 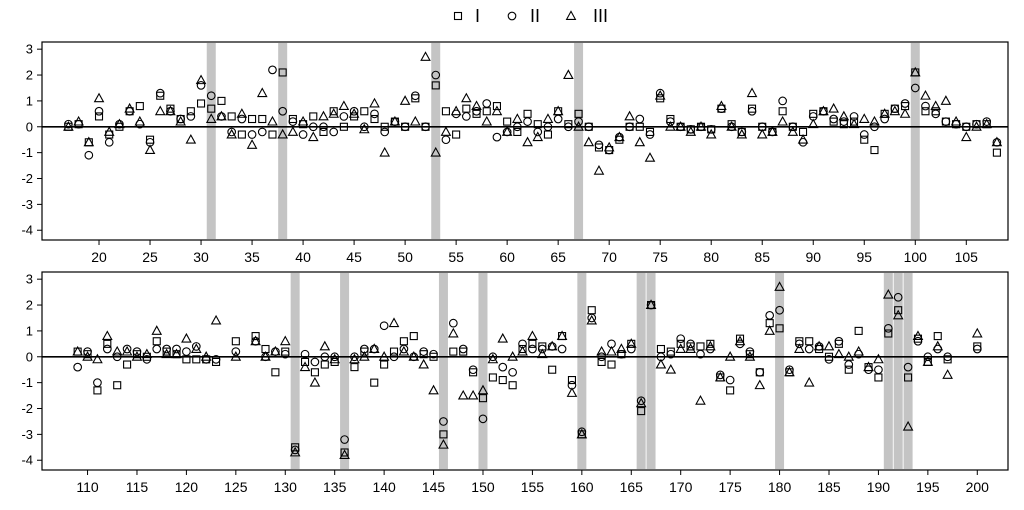 I want to click on x-tick-label: 170, so click(x=681, y=487).